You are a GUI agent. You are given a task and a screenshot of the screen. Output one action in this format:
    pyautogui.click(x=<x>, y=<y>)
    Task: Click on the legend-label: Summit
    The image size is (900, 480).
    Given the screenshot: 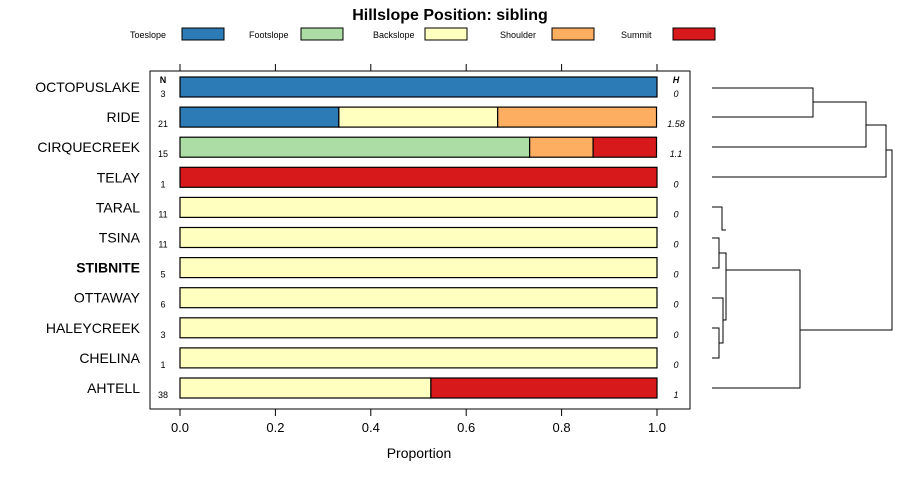 What is the action you would take?
    pyautogui.click(x=636, y=35)
    